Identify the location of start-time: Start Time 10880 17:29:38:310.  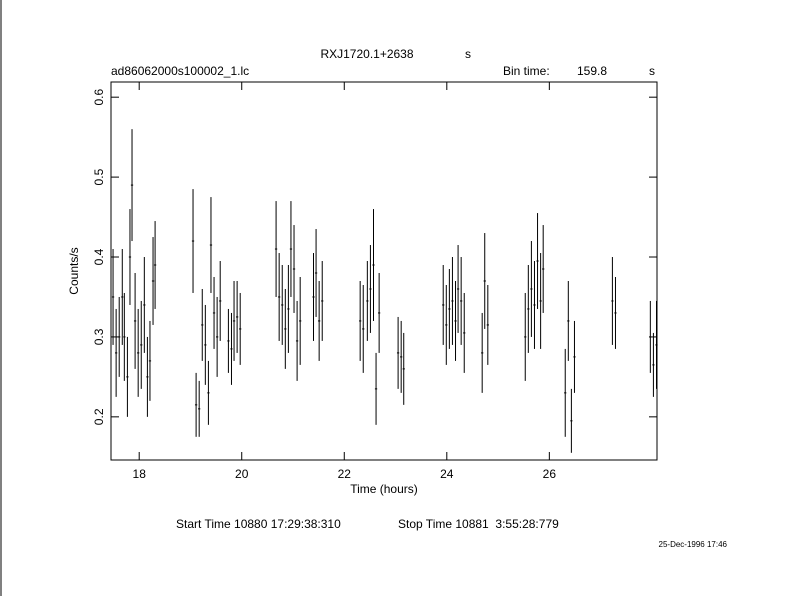
(258, 524).